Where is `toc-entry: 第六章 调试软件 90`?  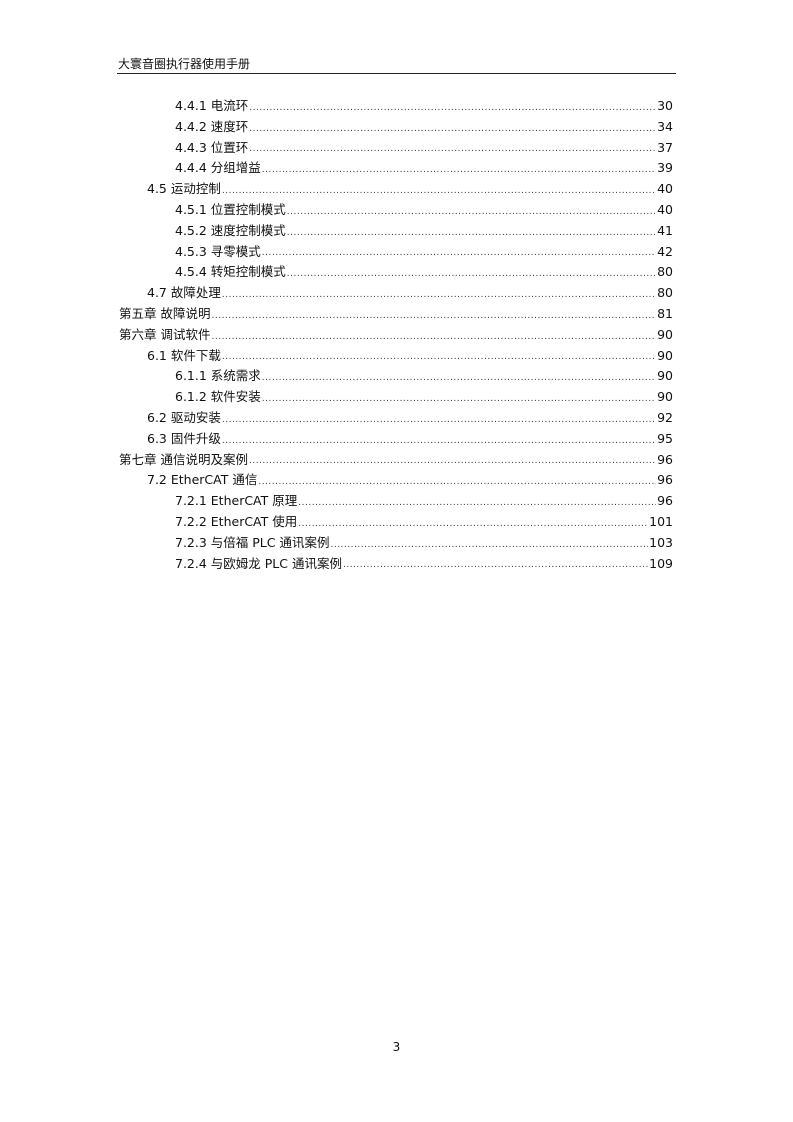
toc-entry: 第六章 调试软件 90 is located at coordinates (396, 335).